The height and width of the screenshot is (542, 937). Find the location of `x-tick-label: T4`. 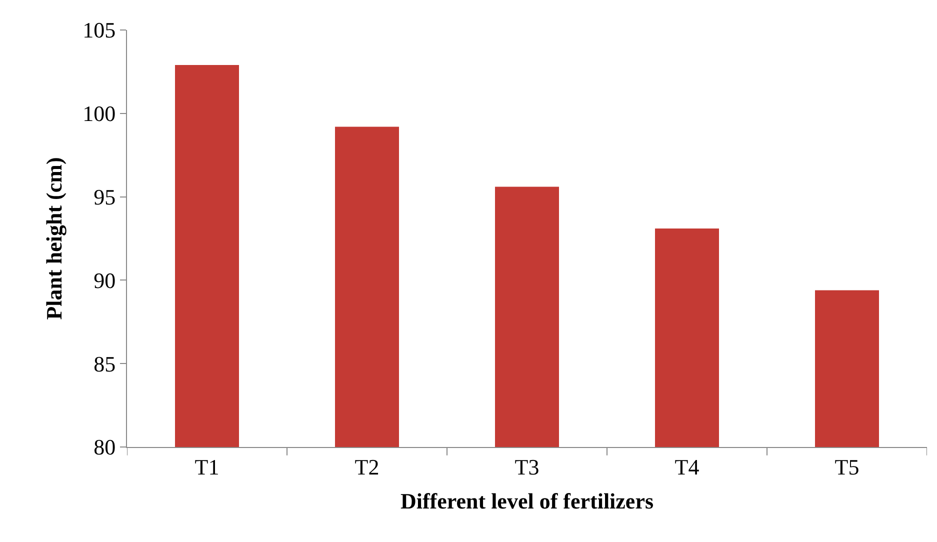

x-tick-label: T4 is located at coordinates (687, 467).